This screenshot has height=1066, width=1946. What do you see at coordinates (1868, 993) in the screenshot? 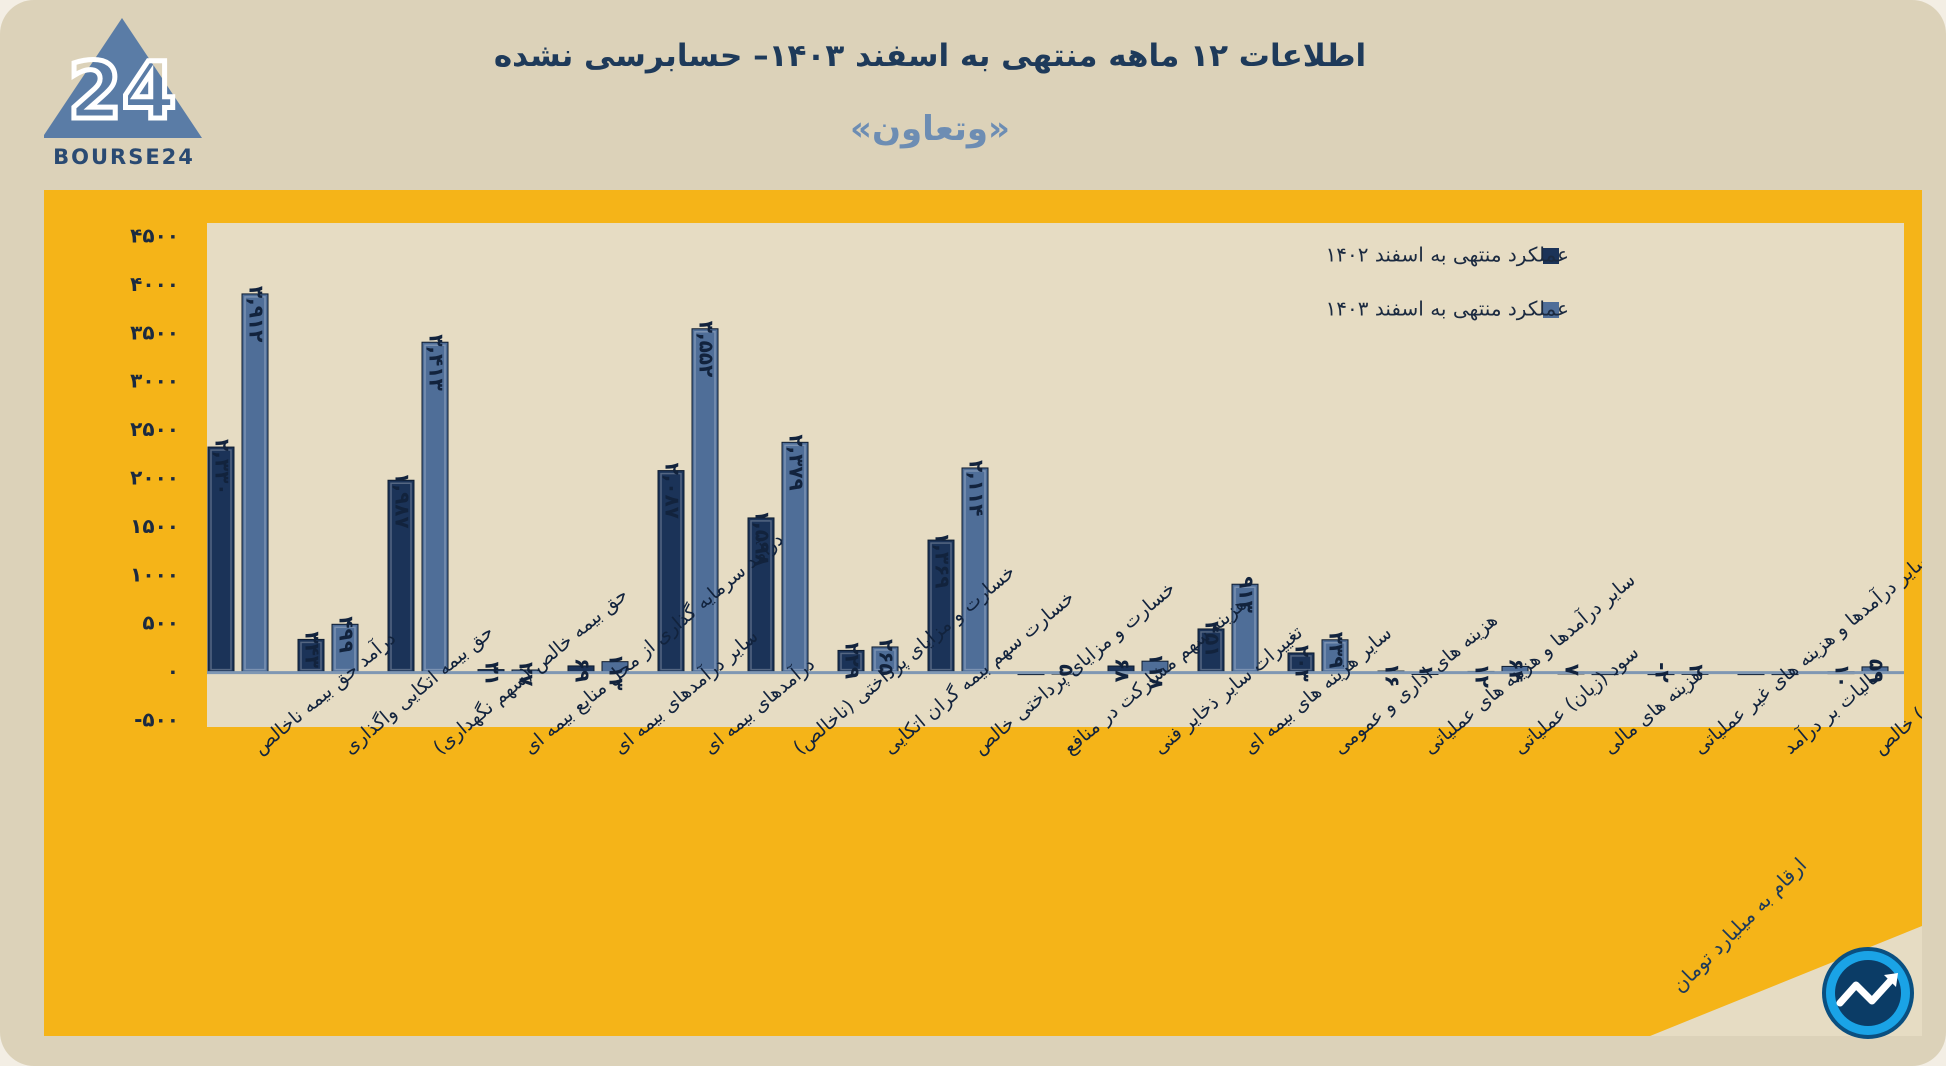
I see `trend-logo-icon` at bounding box center [1868, 993].